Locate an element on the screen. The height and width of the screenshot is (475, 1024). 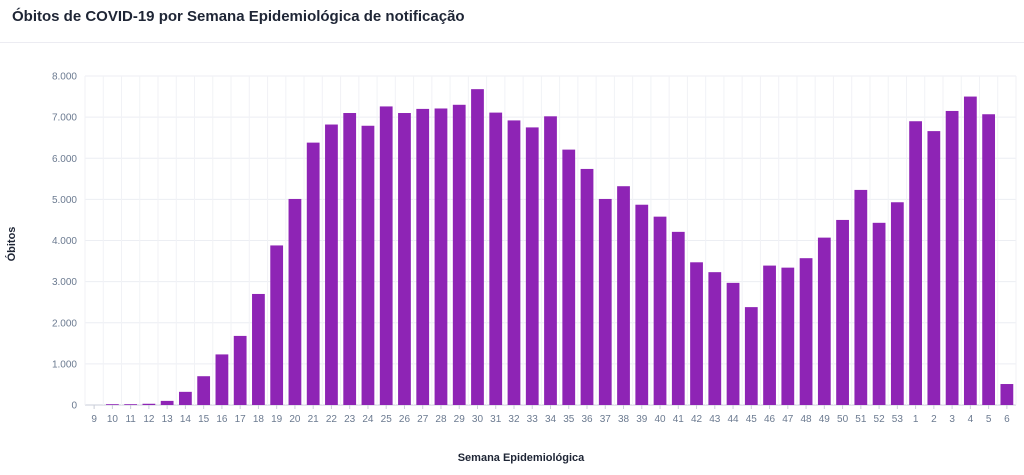
x-tick-label: 53 is located at coordinates (898, 419).